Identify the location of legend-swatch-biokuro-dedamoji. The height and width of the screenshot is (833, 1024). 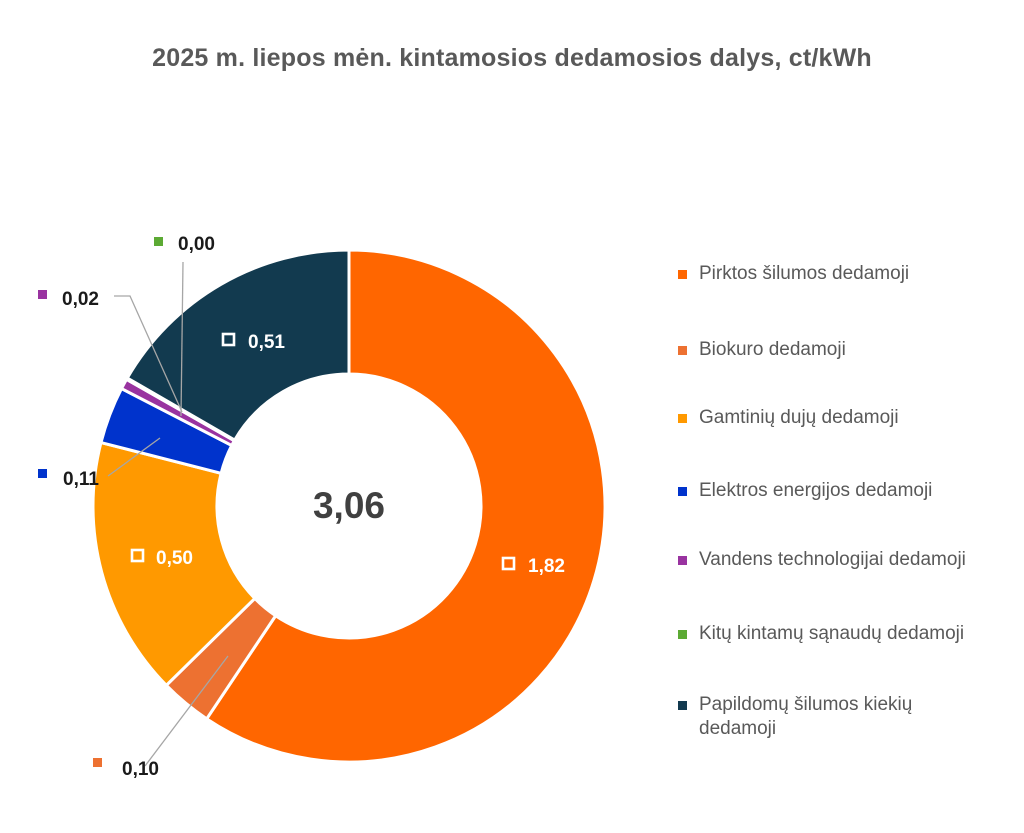
(682, 350).